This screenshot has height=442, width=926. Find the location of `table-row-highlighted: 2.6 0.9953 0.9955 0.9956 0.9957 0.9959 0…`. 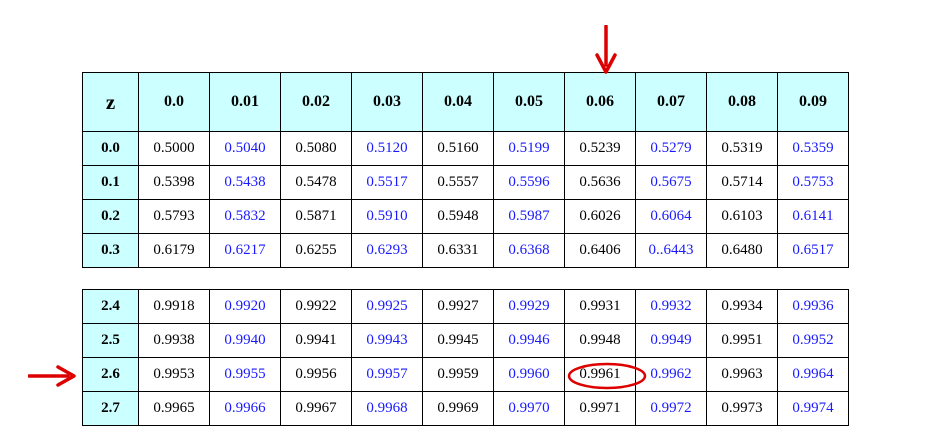

table-row-highlighted: 2.6 0.9953 0.9955 0.9956 0.9957 0.9959 0… is located at coordinates (465, 374).